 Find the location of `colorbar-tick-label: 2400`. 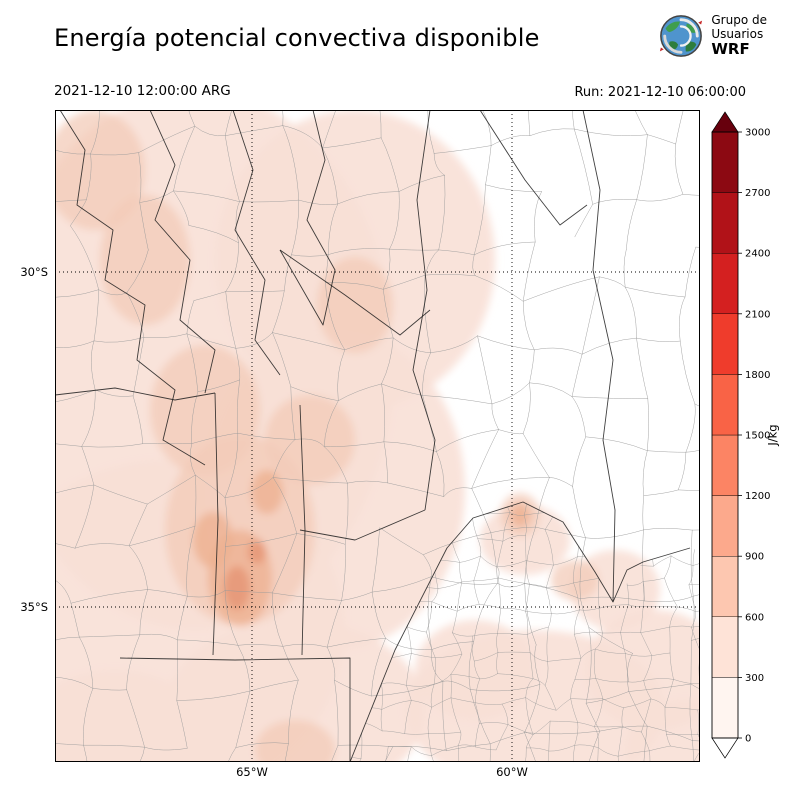

colorbar-tick-label: 2400 is located at coordinates (757, 254).